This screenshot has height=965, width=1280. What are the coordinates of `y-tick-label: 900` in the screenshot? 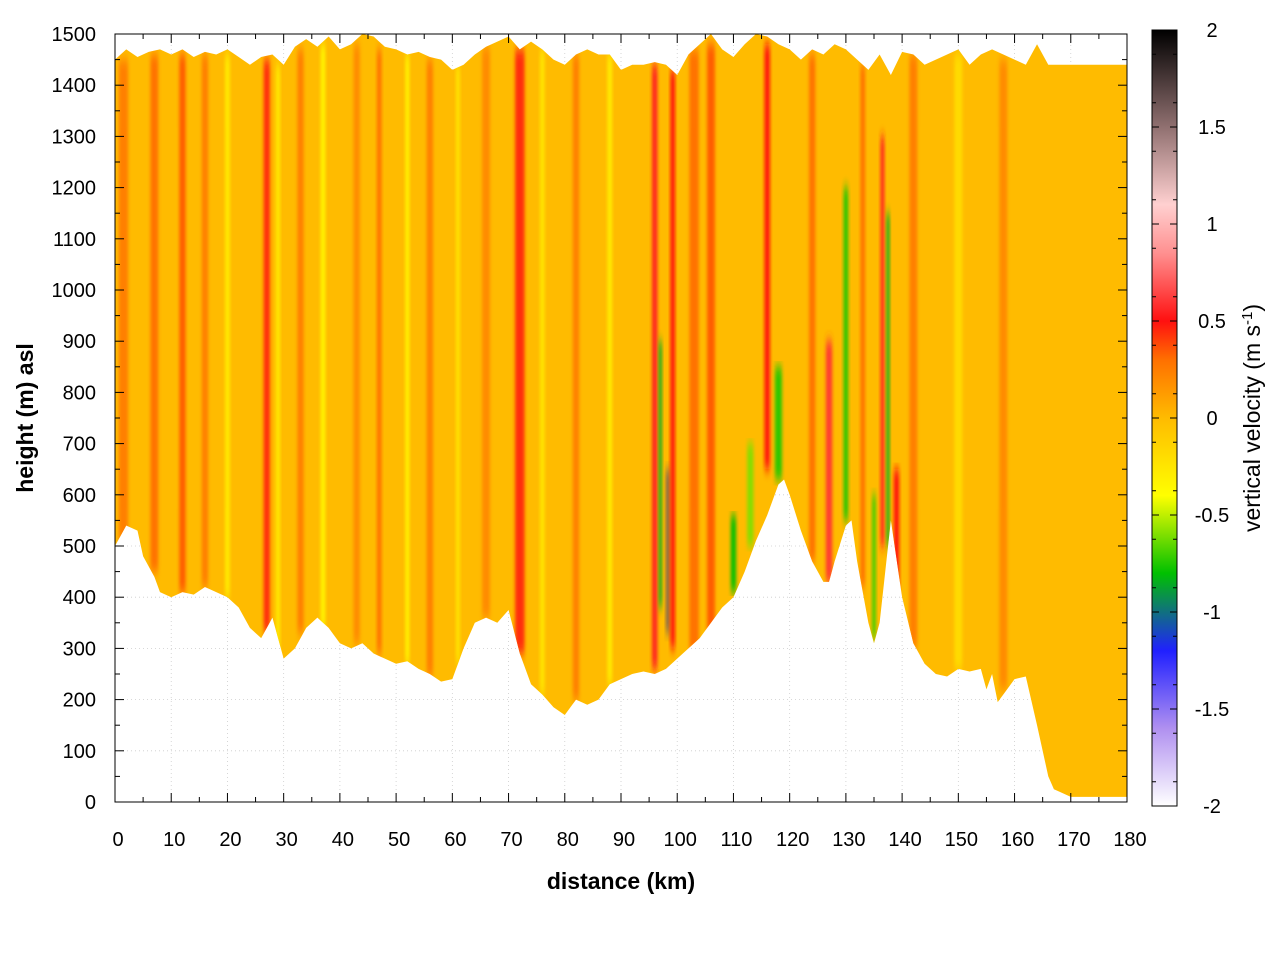 It's located at (79, 342).